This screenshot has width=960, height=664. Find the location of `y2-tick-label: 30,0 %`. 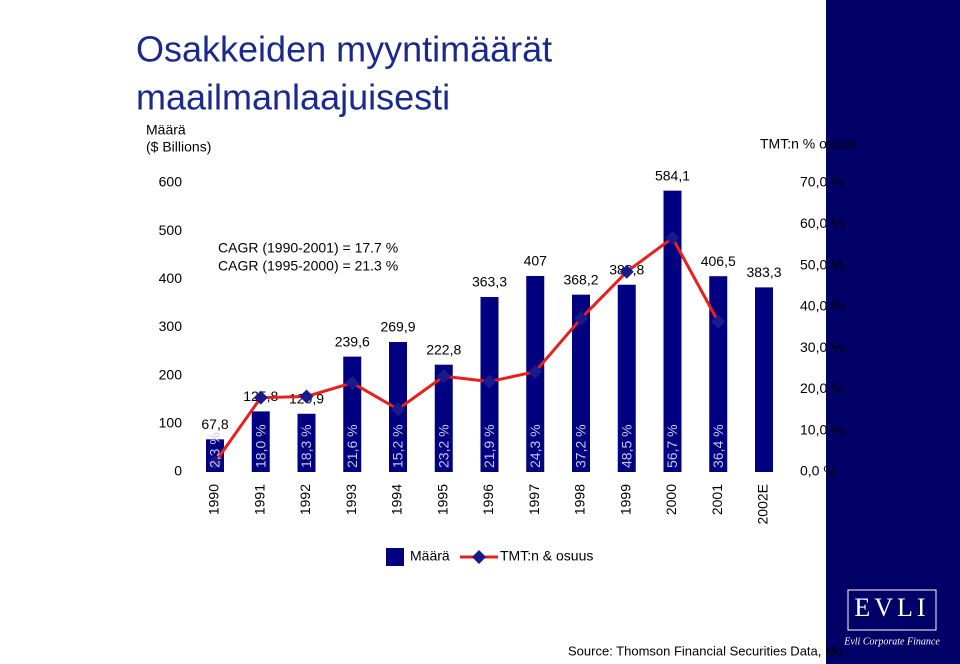

y2-tick-label: 30,0 % is located at coordinates (822, 347).